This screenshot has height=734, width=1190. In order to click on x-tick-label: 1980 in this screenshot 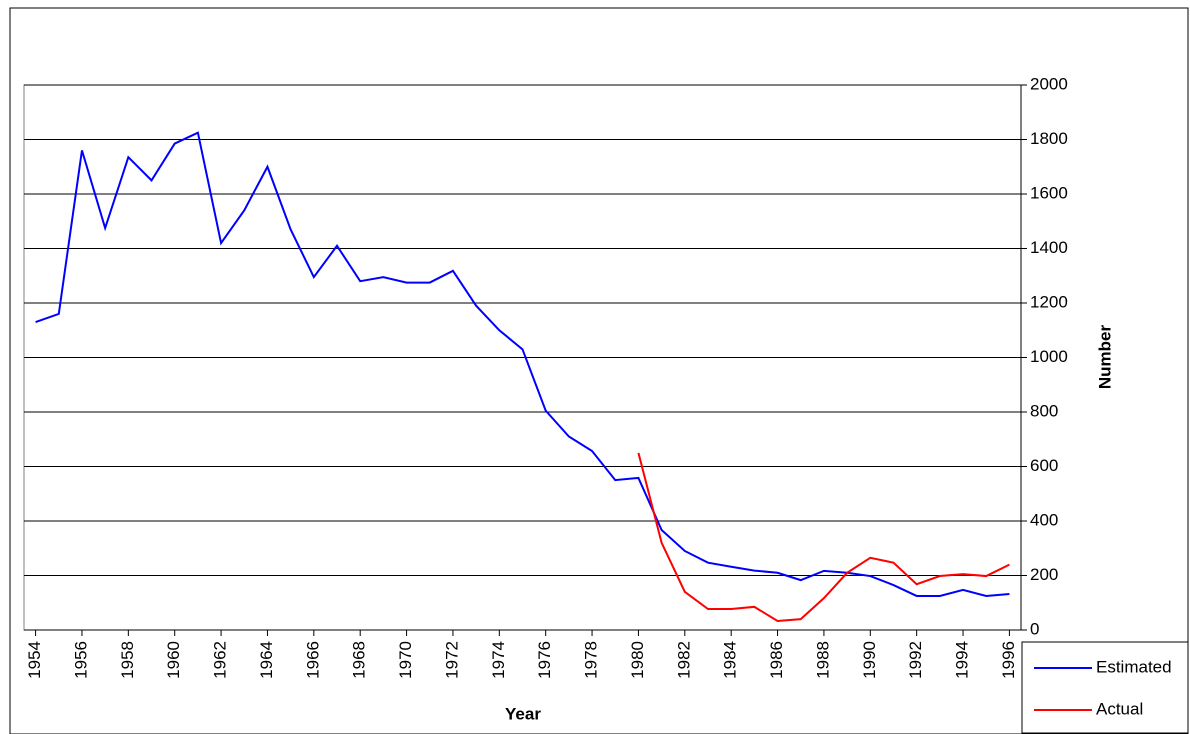, I will do `click(637, 660)`.